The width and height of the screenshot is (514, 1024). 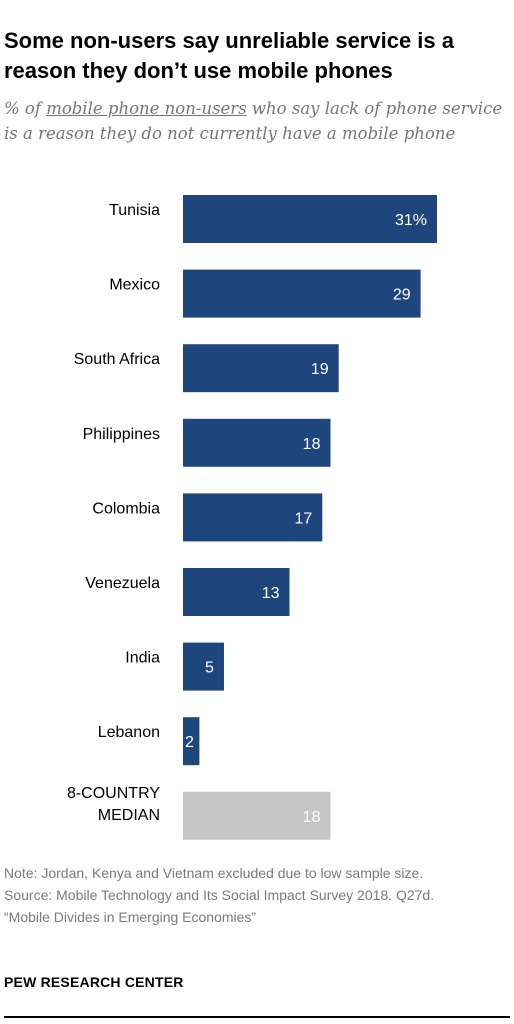 I want to click on bar-row: Philippines 18, so click(x=207, y=442).